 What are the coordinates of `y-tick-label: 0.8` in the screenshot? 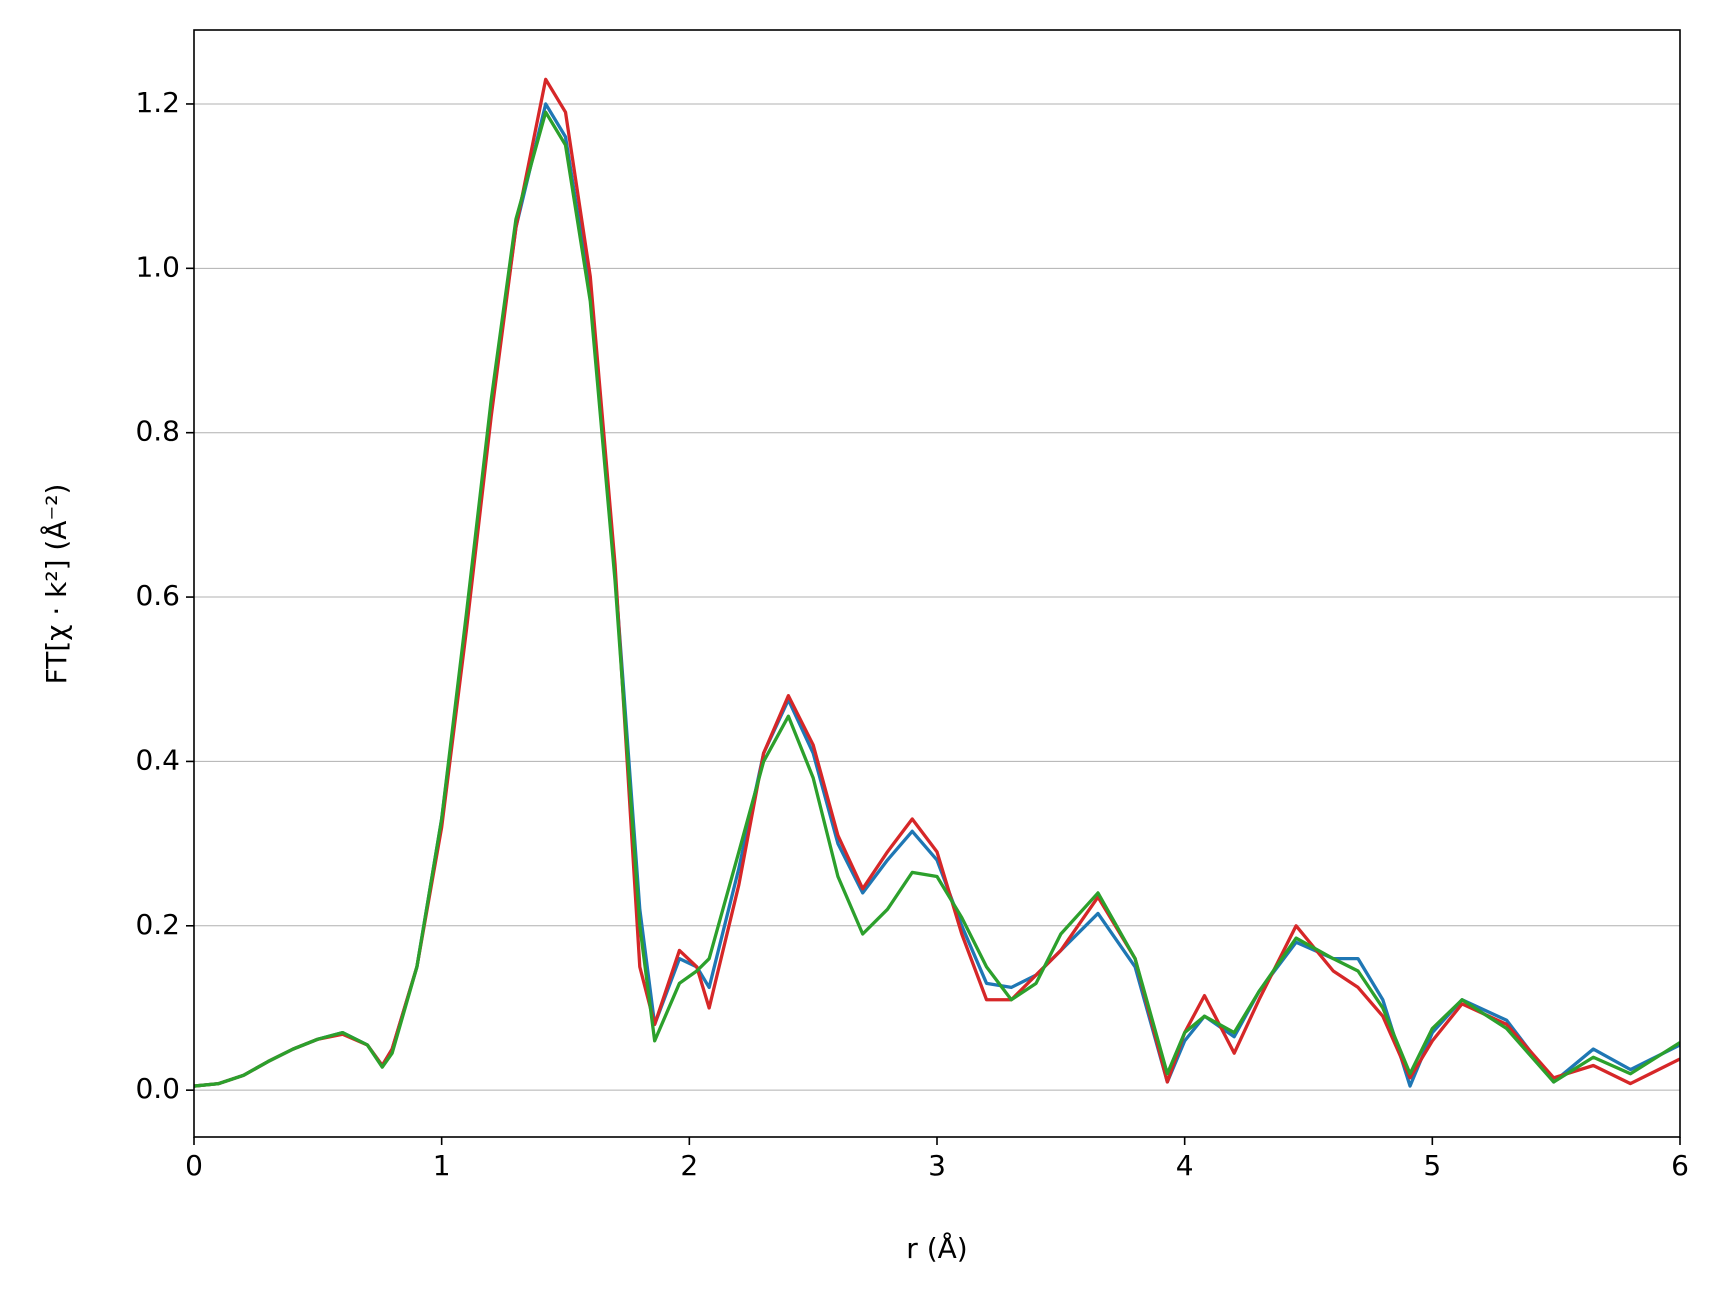 It's located at (157, 431).